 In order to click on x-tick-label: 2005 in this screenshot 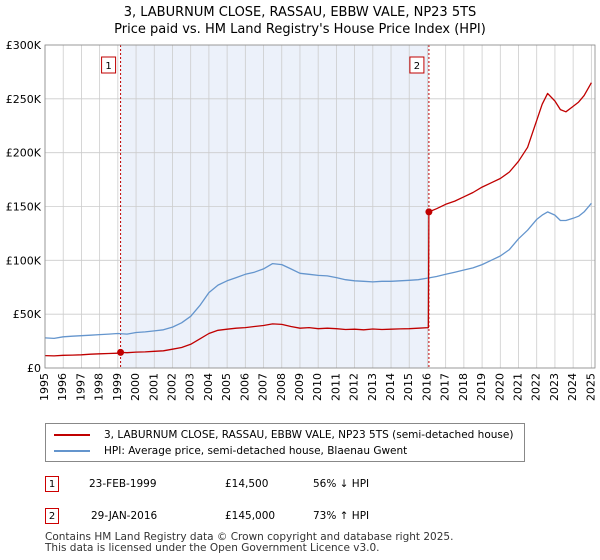, I will do `click(226, 387)`.